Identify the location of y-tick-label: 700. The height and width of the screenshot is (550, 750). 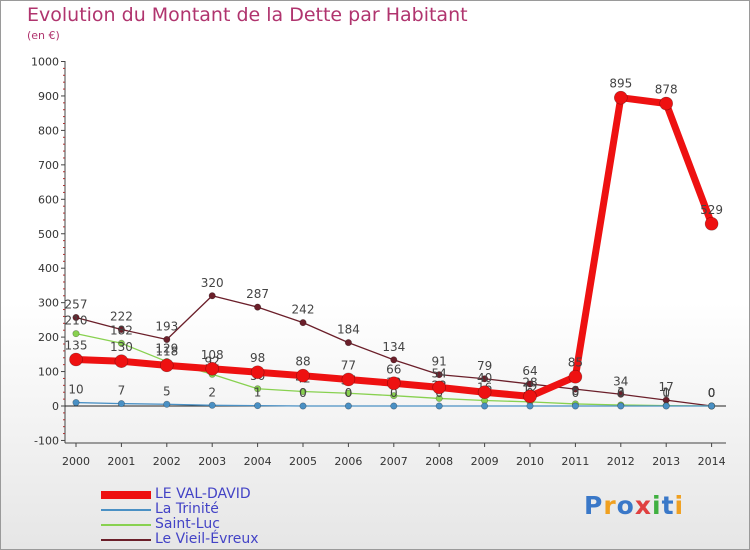
(48, 165).